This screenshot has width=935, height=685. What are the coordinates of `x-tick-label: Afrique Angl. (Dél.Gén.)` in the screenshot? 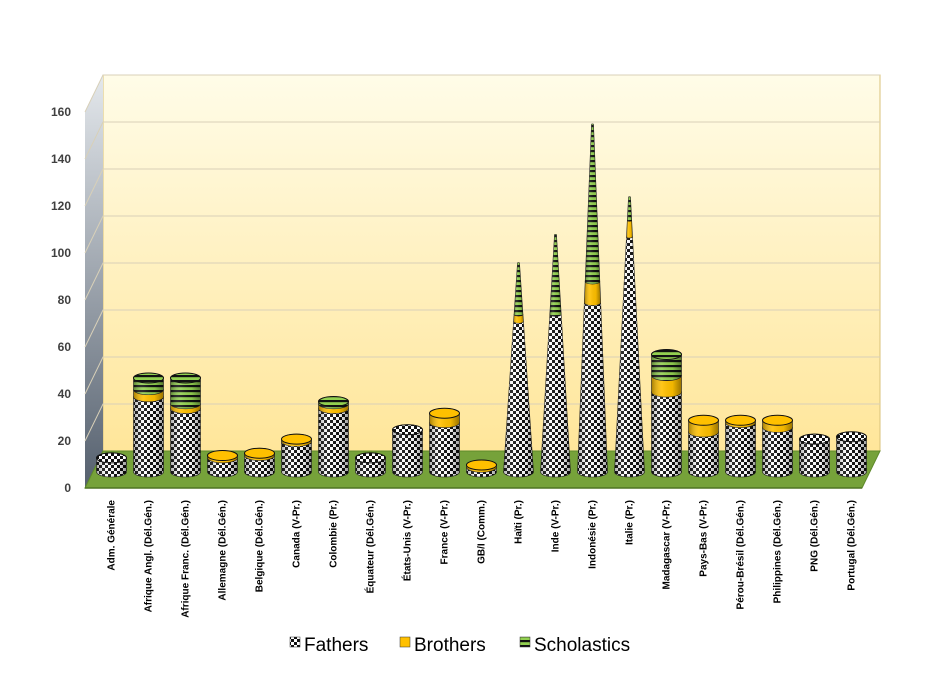 It's located at (149, 556).